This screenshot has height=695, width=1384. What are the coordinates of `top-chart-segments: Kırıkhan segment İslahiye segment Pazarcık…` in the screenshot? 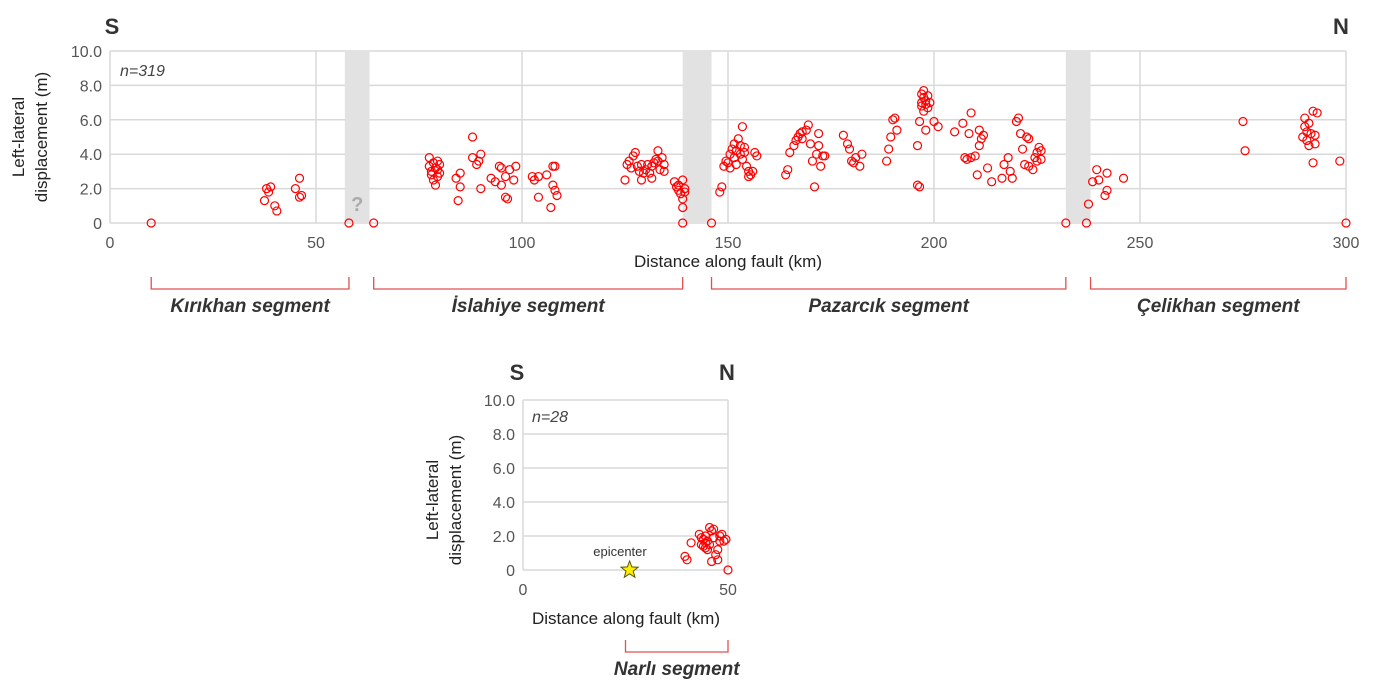 It's located at (748, 297).